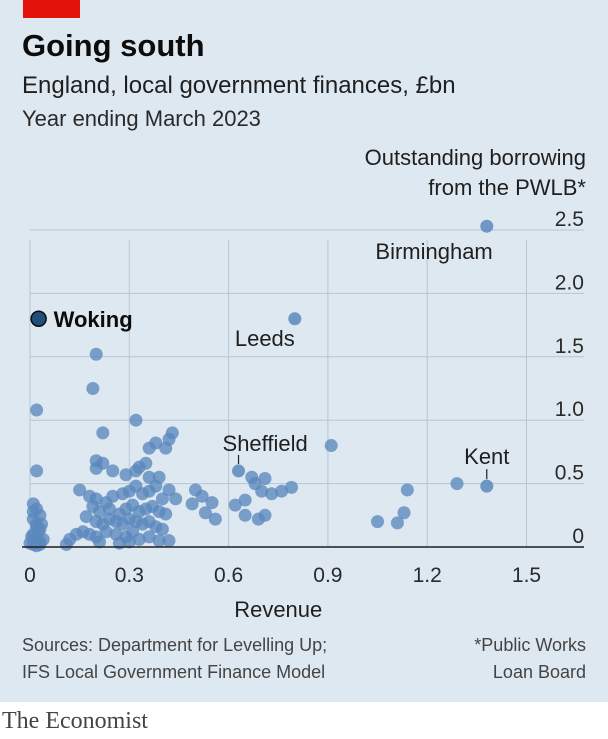 The width and height of the screenshot is (608, 739). I want to click on x-tick-label: 0.9, so click(327, 575).